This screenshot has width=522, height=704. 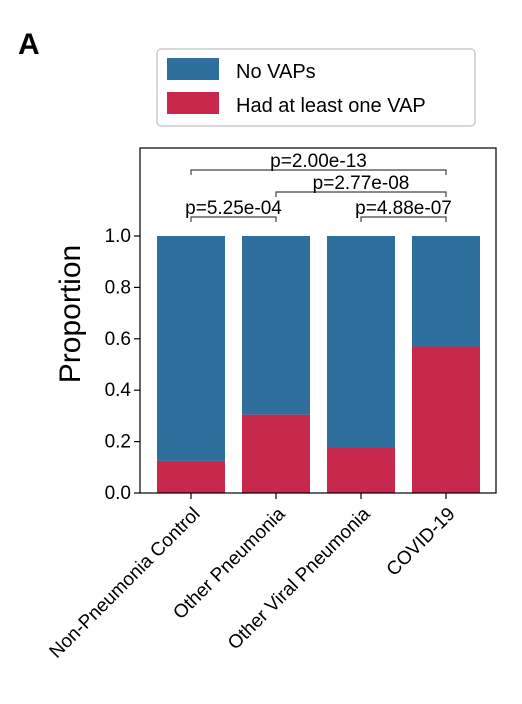 What do you see at coordinates (122, 365) in the screenshot?
I see `y-axis: 0.0 0.2 0.4 0.6 0.8 1.0` at bounding box center [122, 365].